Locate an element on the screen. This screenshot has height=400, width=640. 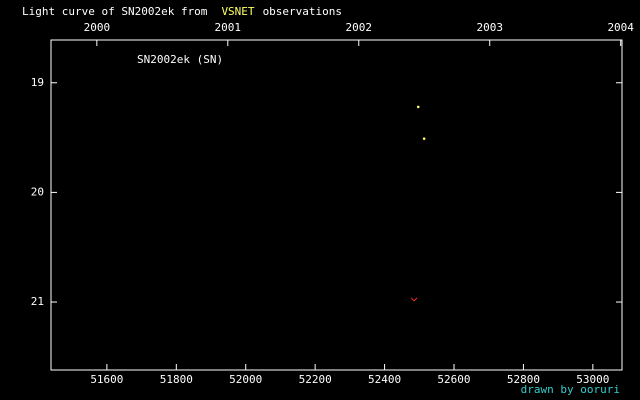
x-tick-label: 52200 is located at coordinates (315, 379).